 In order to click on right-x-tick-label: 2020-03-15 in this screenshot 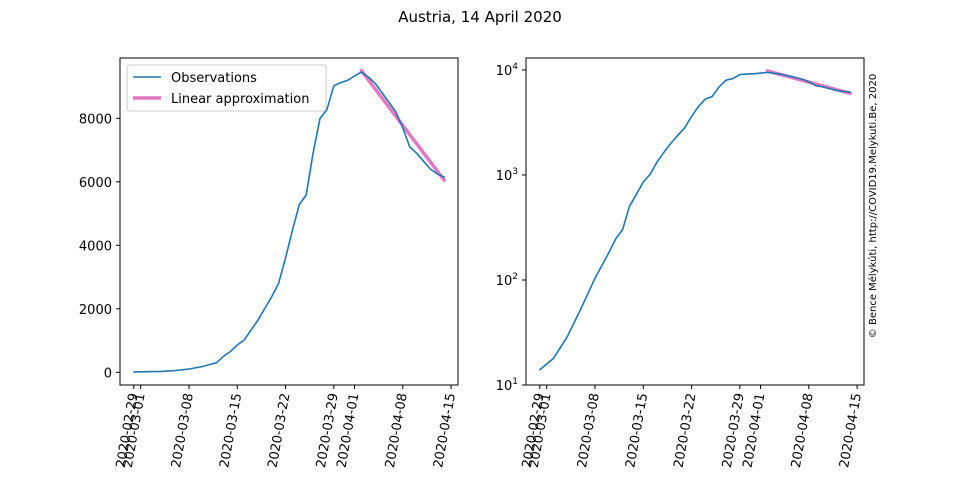, I will do `click(637, 430)`.